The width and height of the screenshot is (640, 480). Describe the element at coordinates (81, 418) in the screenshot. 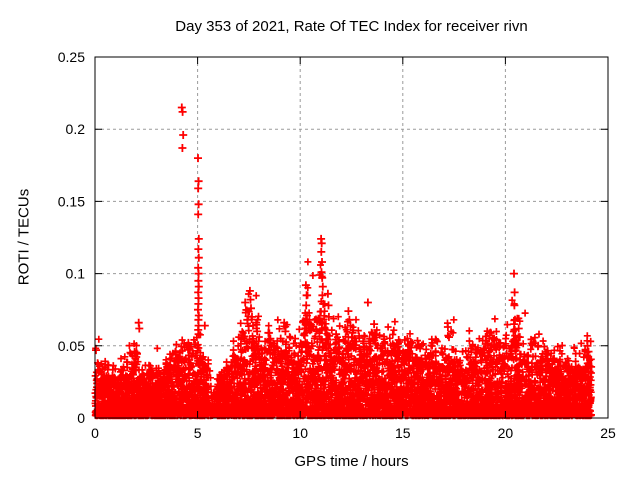

I see `y-tick-label: 0` at that location.